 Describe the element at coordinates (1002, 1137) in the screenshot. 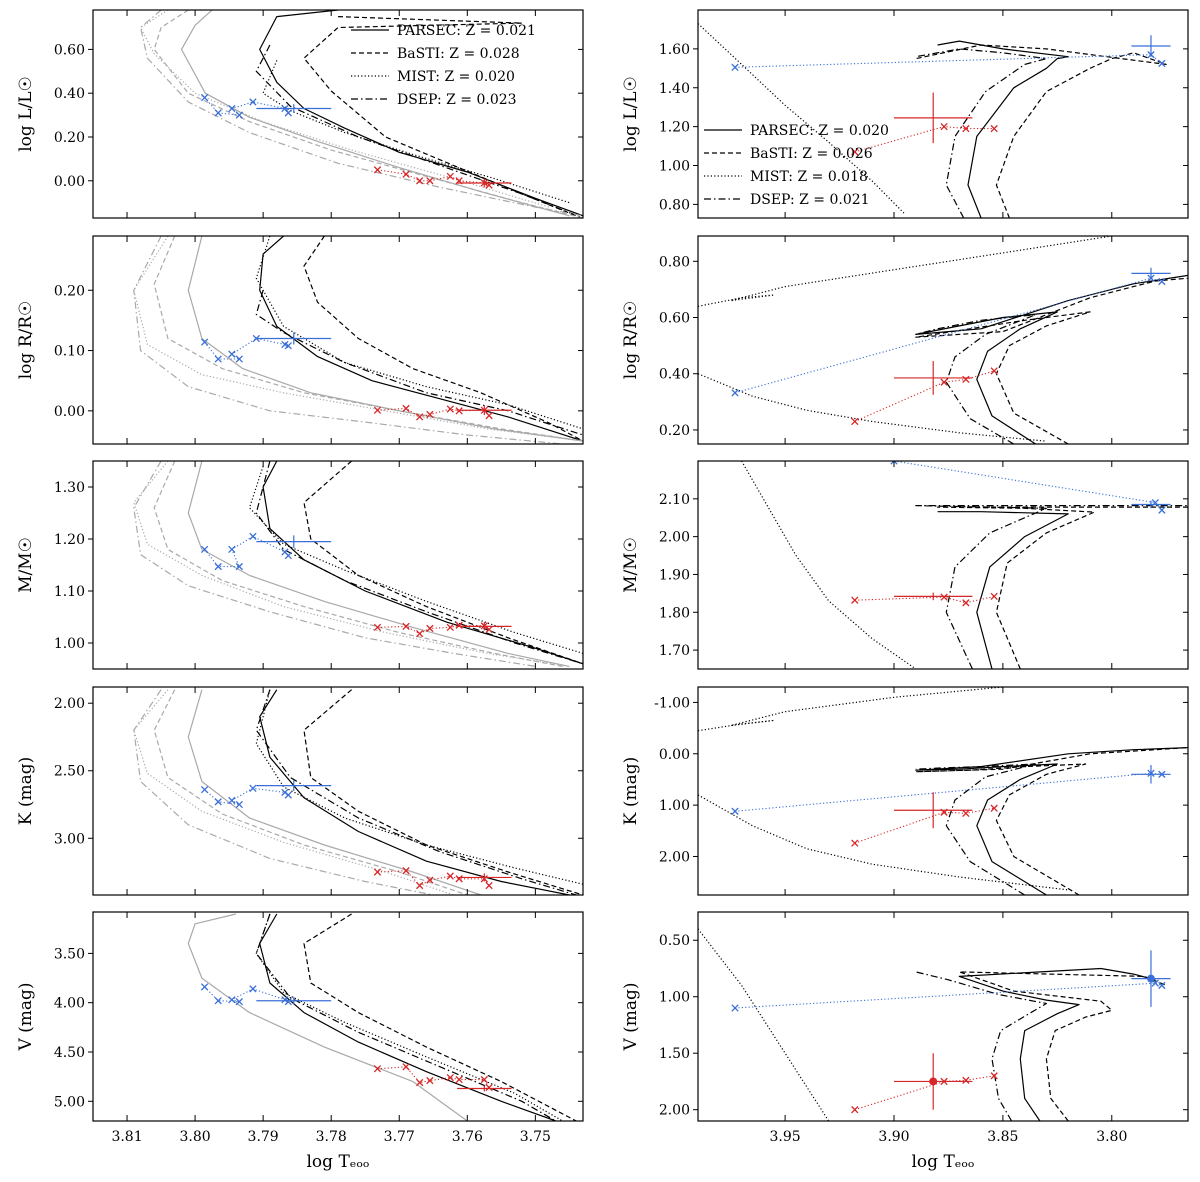

I see `x-tick-label: 3.85` at that location.